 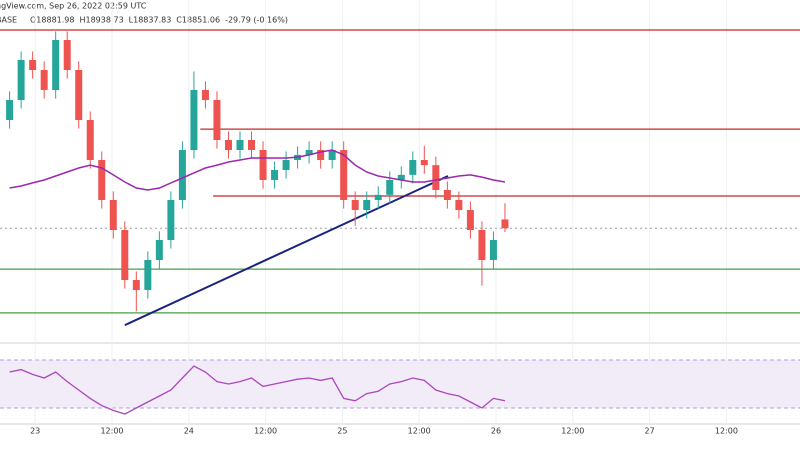 What do you see at coordinates (52, 20) in the screenshot?
I see `ohlc-label: O18881.98` at bounding box center [52, 20].